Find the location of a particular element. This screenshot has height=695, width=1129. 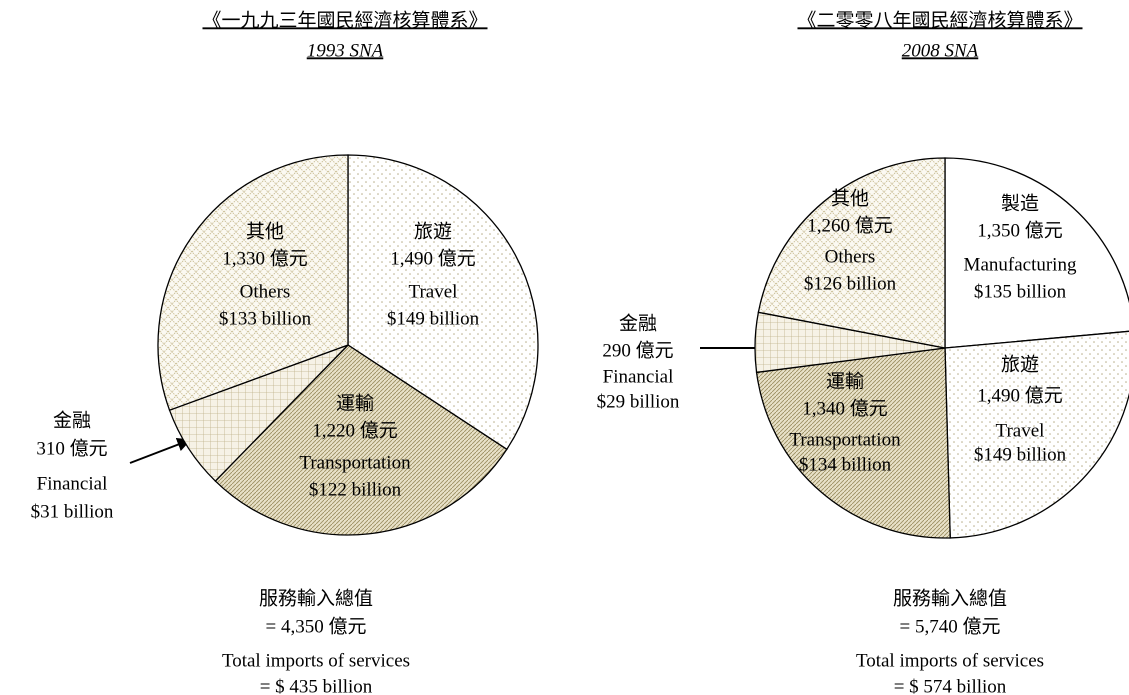

value-label: 1,220 億元 is located at coordinates (355, 430).